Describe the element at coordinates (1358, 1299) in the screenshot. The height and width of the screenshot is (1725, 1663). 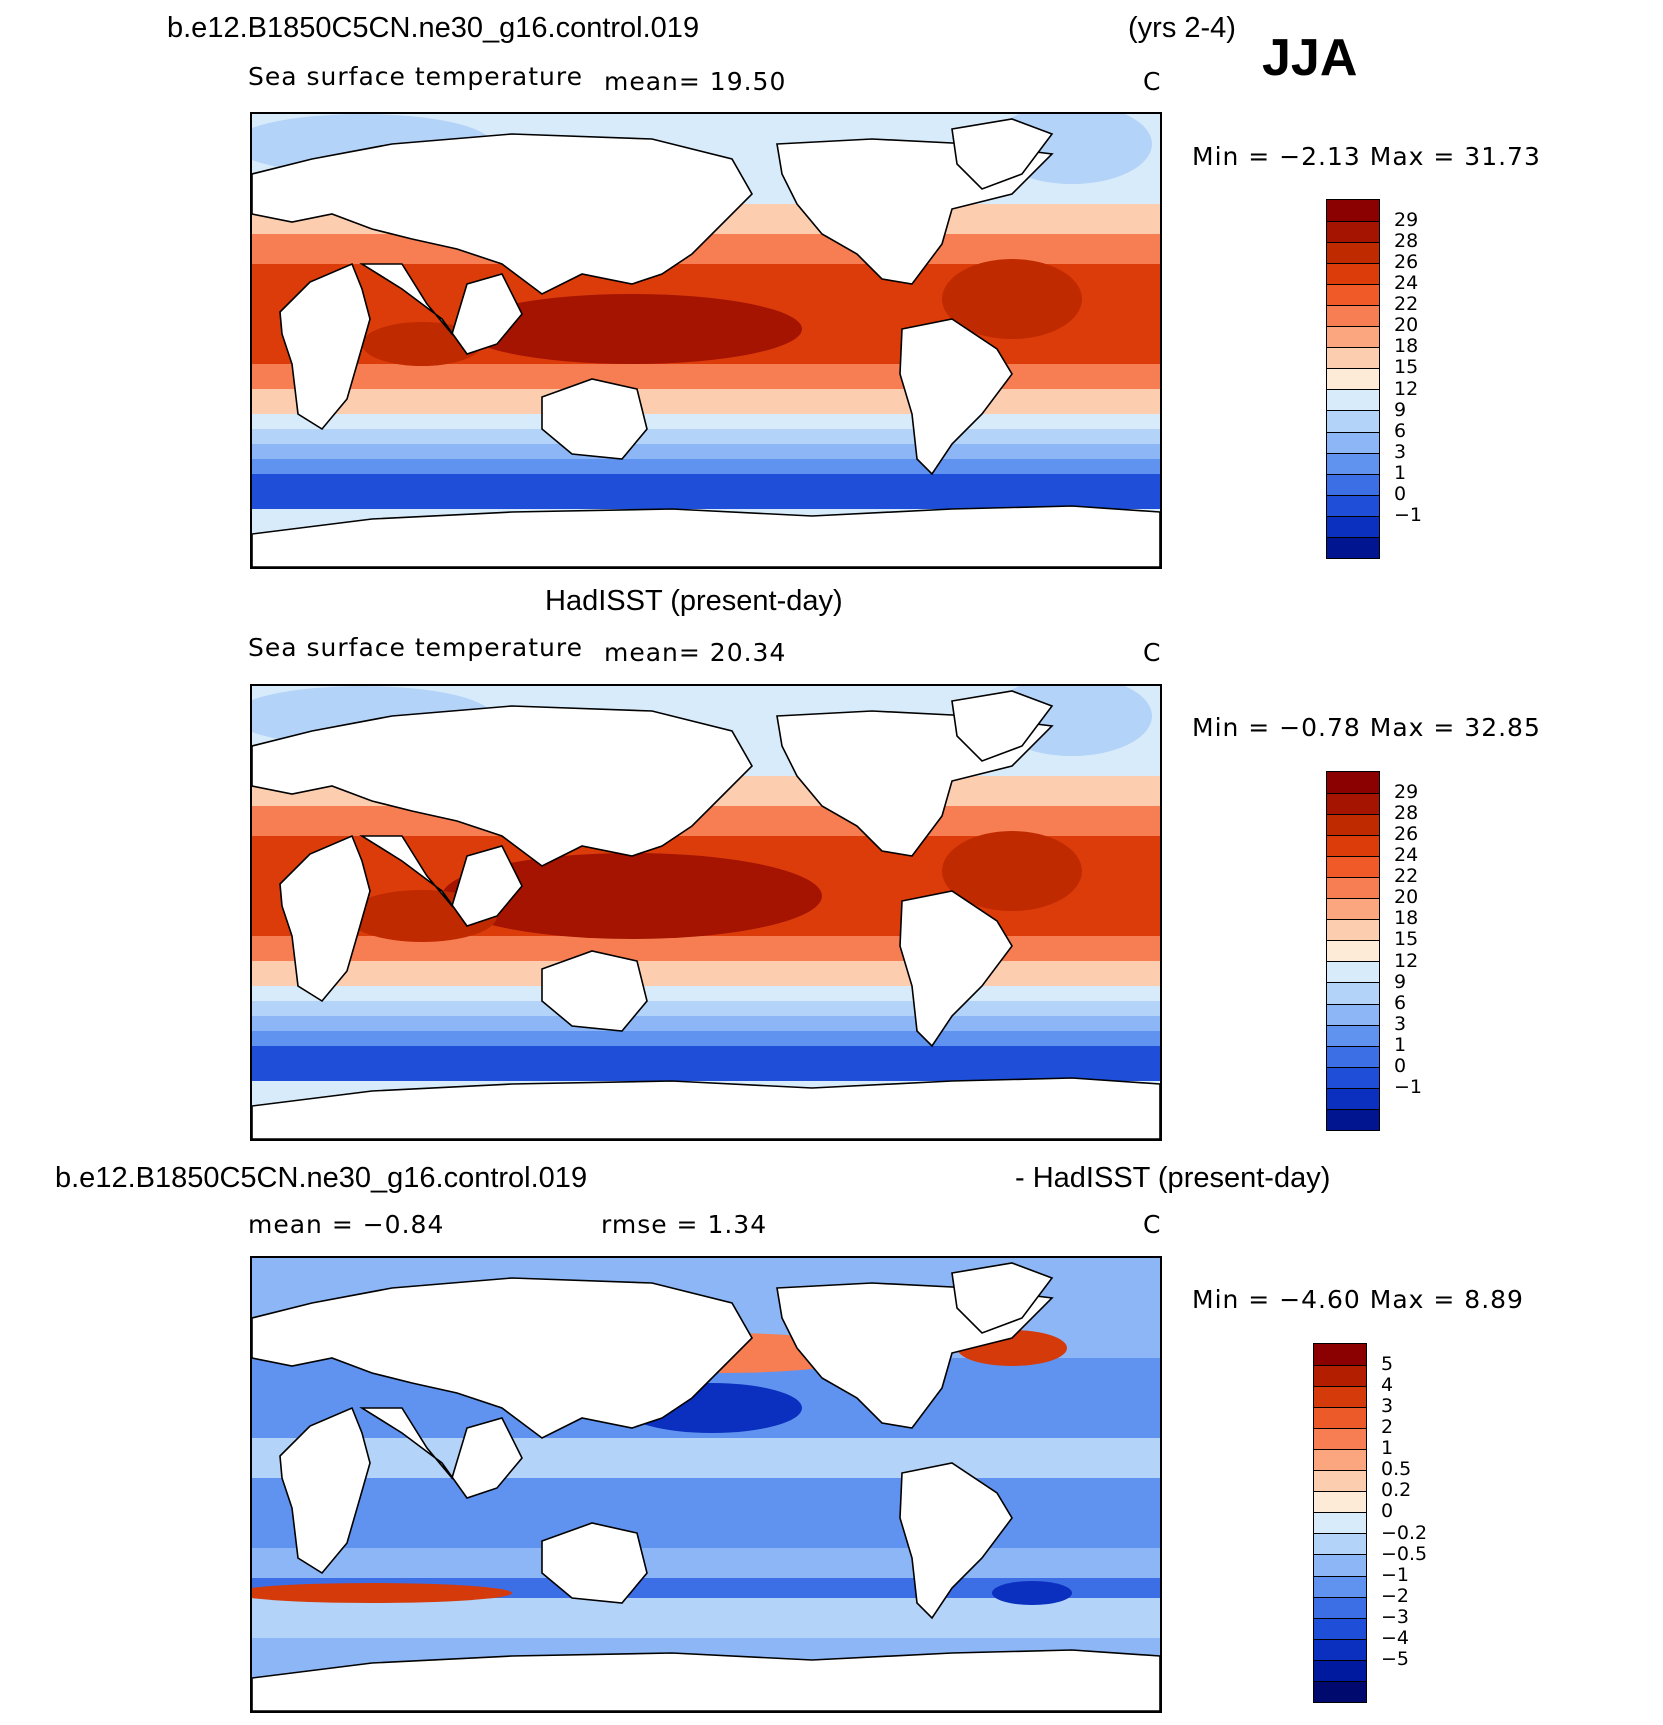
I see `panel3-minmax: Min = −4.60 Max = 8.89` at that location.